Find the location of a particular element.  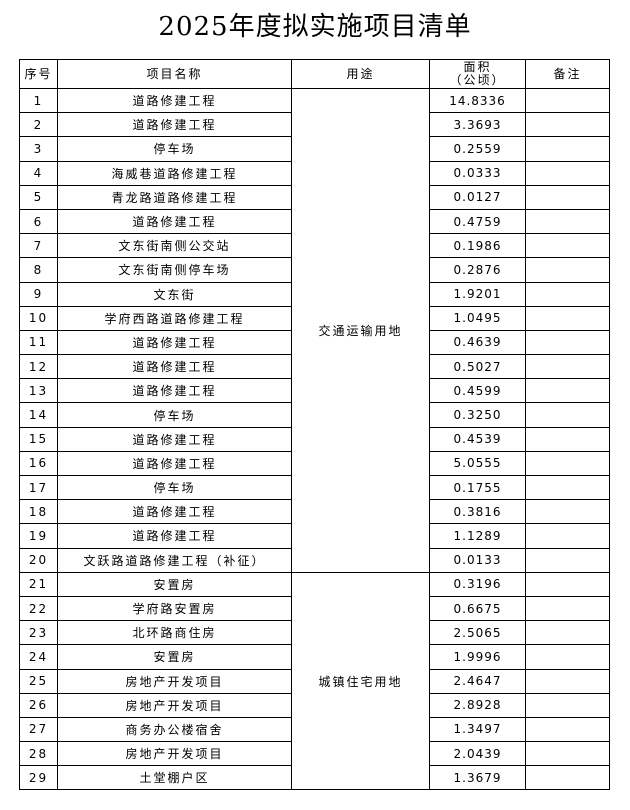

cell-no: 26 is located at coordinates (38, 705).